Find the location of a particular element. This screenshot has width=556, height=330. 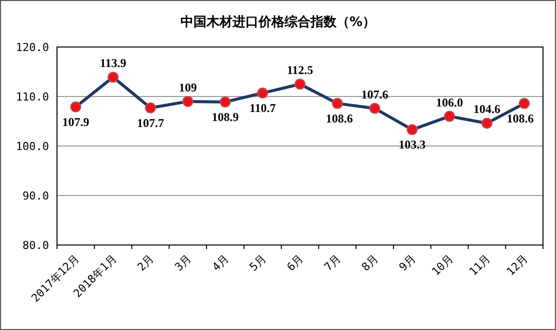

ytick: 110.0 is located at coordinates (32, 97).